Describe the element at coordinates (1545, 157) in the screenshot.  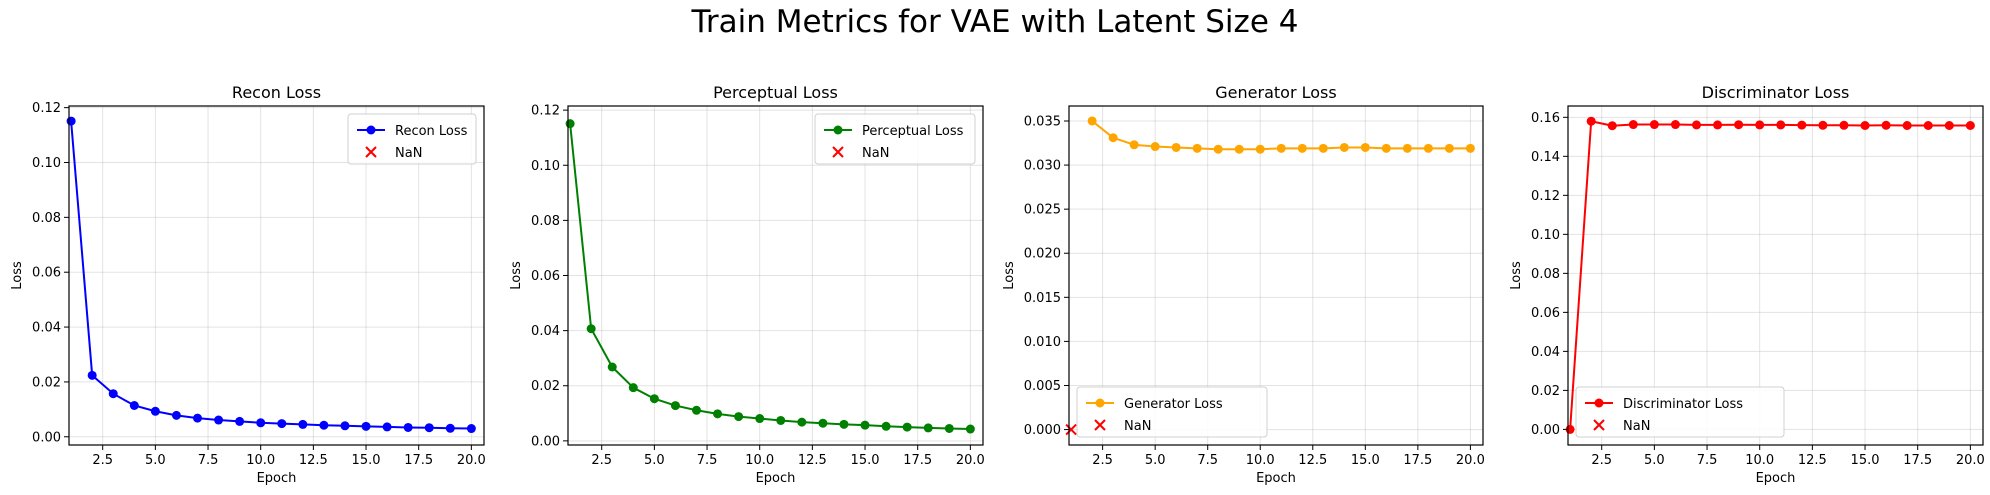
I see `y-tick-label: 0.14` at that location.